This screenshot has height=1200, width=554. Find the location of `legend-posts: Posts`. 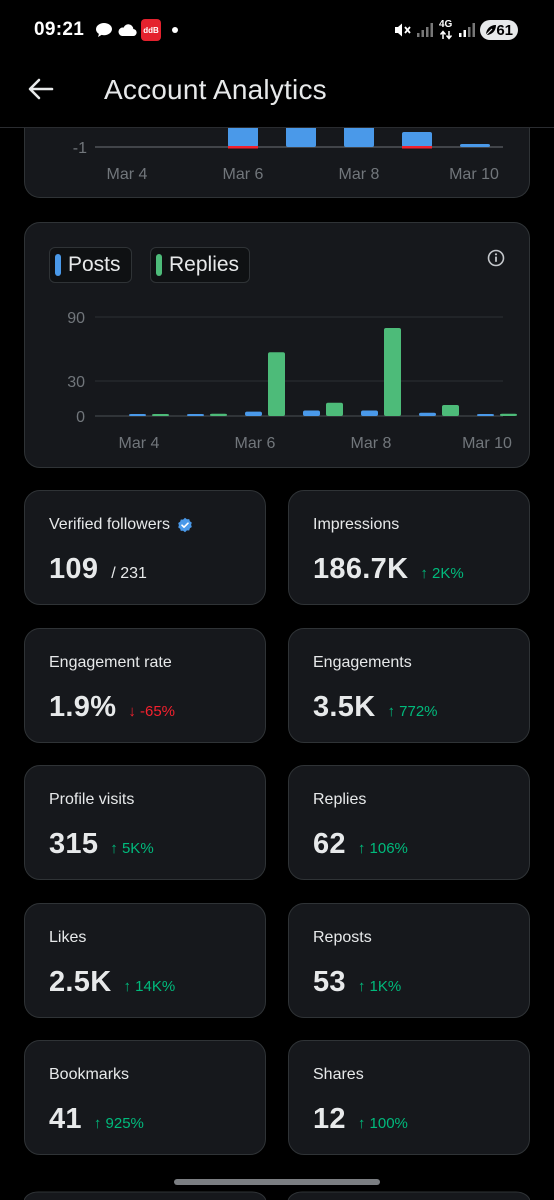

legend-posts: Posts is located at coordinates (90, 265).